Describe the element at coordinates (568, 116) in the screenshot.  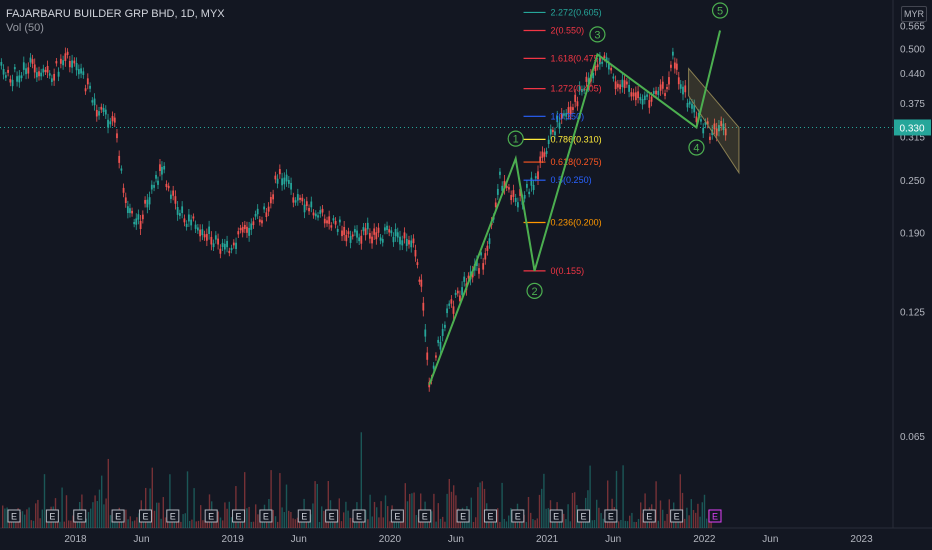
I see `fib-level-label: 1(0.350)` at that location.